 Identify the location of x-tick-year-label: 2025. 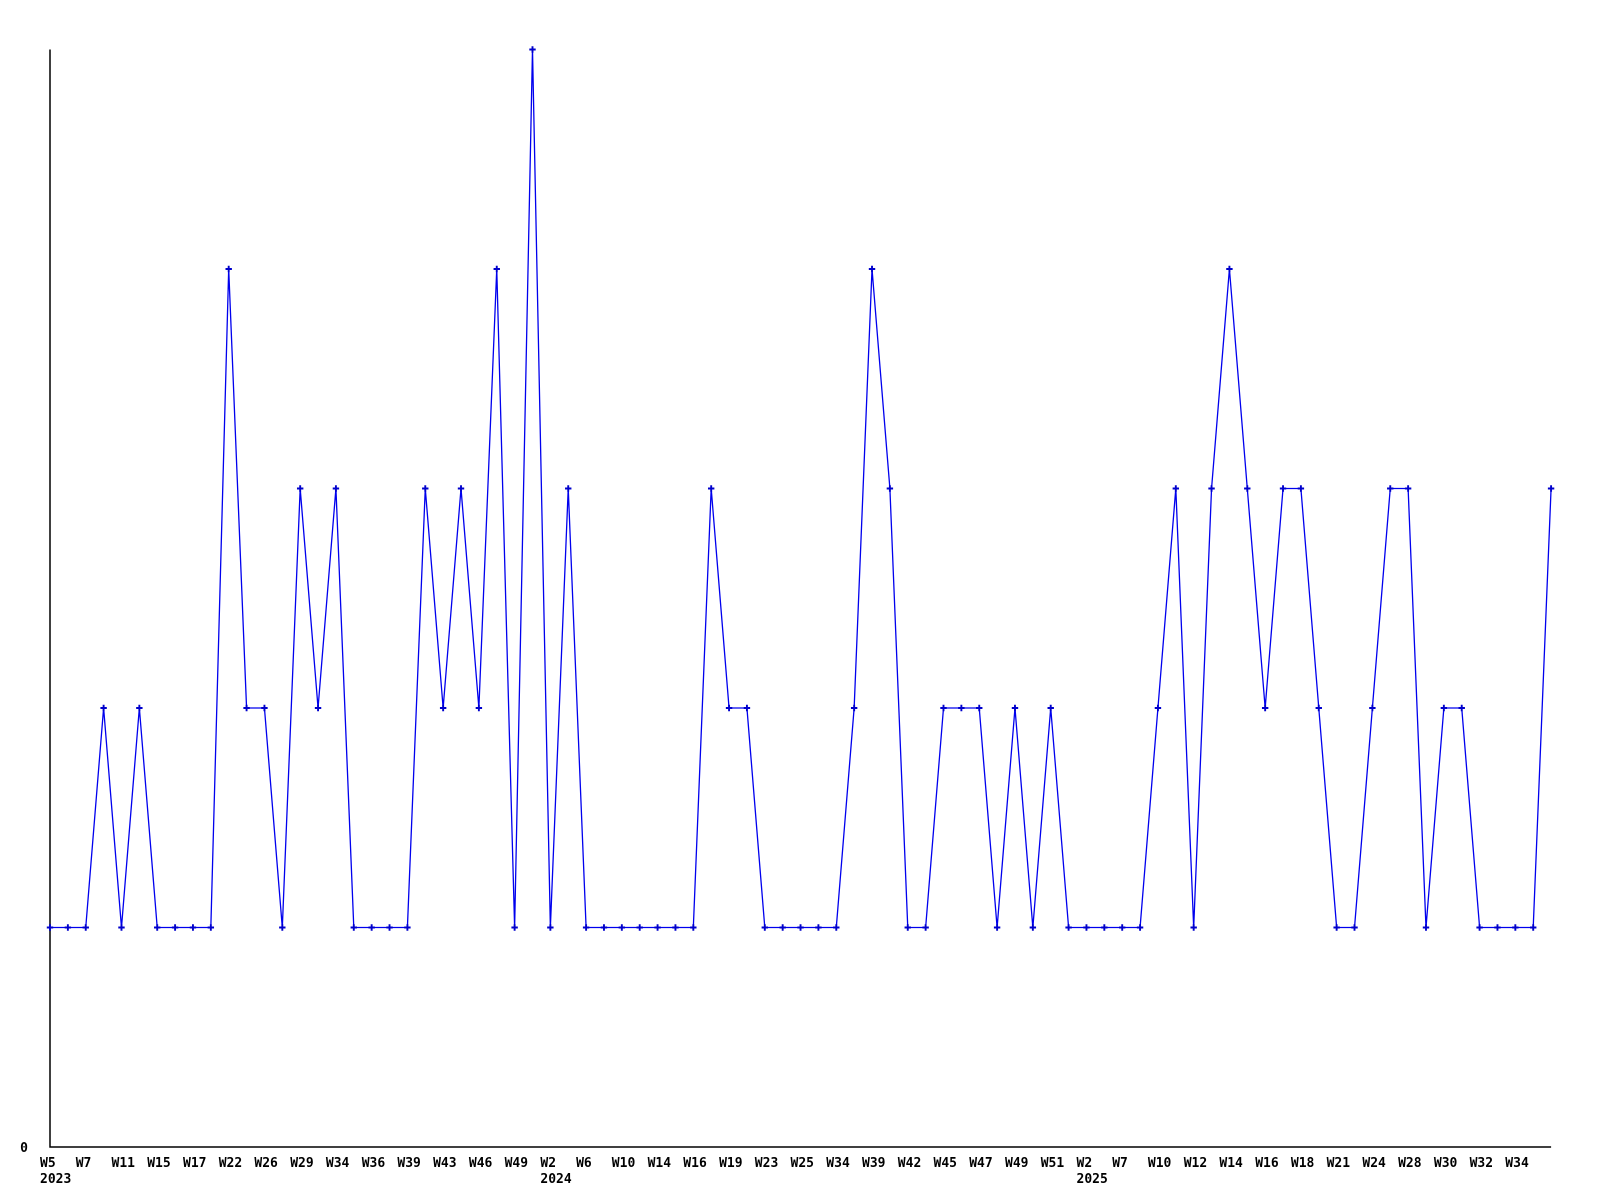
(1092, 1179).